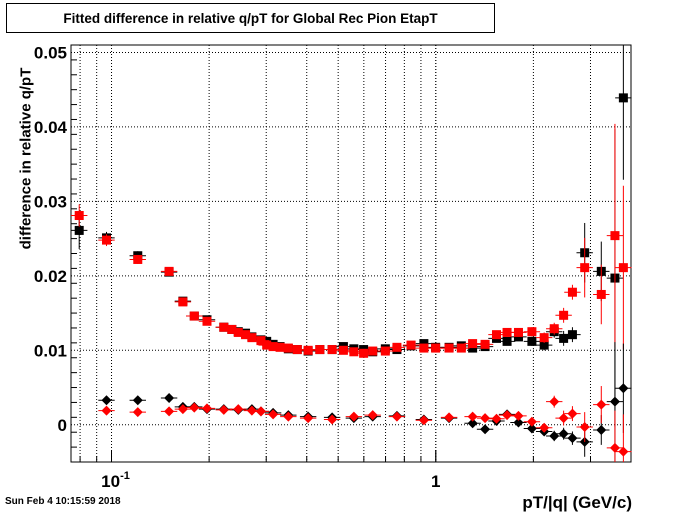 This screenshot has height=514, width=700. Describe the element at coordinates (115, 480) in the screenshot. I see `x-tick-label: 10-1` at that location.